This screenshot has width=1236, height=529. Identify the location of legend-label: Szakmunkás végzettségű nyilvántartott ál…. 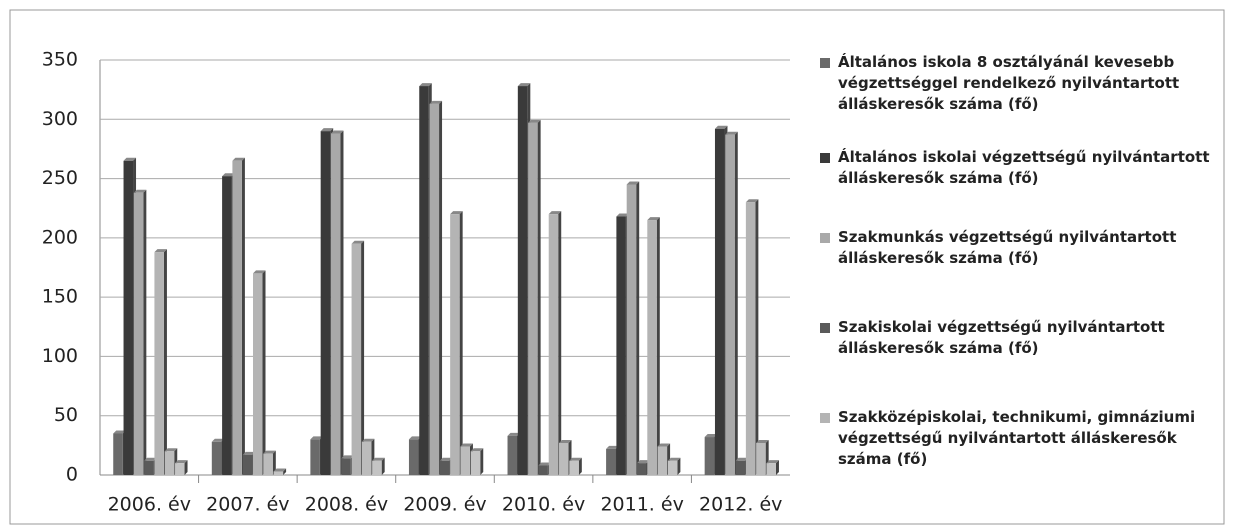
(1007, 247).